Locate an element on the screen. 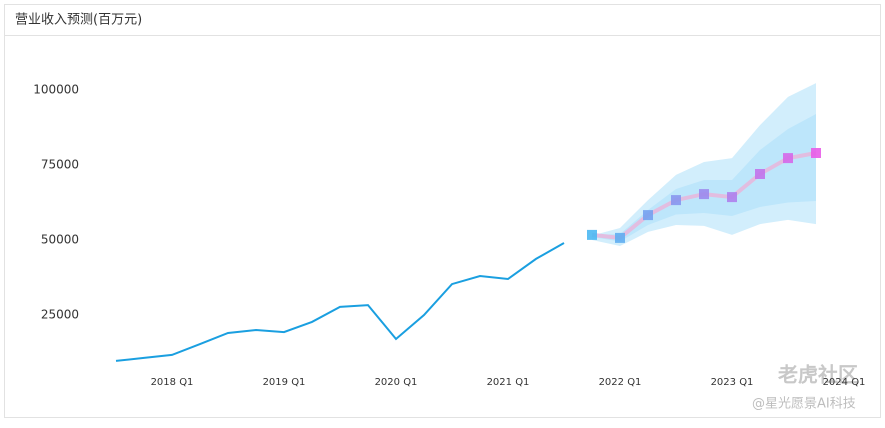 The width and height of the screenshot is (885, 428). x-tick-label: 2022 Q1 is located at coordinates (620, 382).